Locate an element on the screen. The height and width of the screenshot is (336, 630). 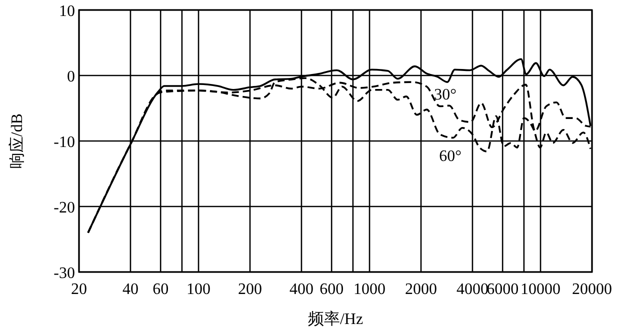
x-tick-label: 20000 is located at coordinates (592, 289).